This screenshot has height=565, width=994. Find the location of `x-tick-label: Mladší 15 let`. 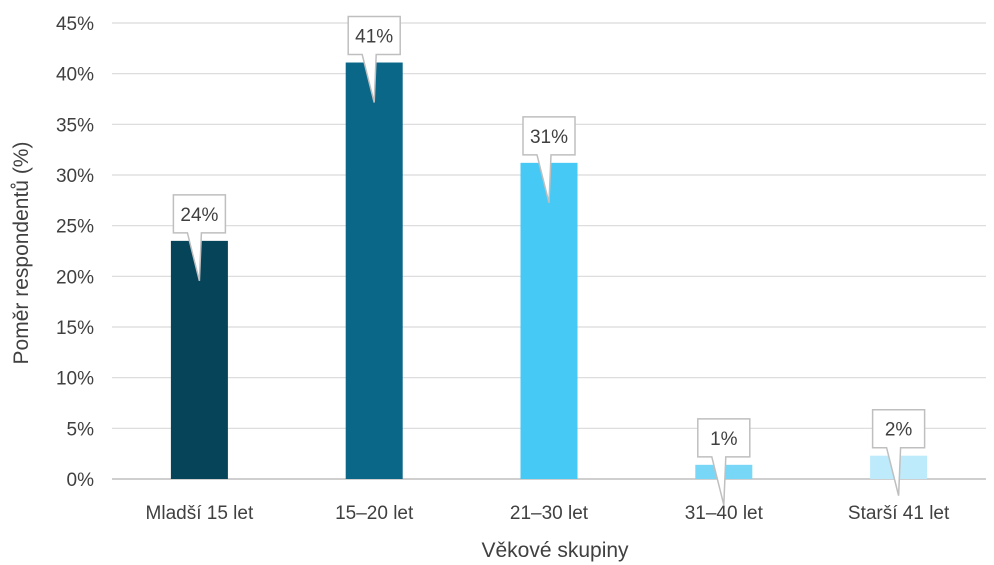

x-tick-label: Mladší 15 let is located at coordinates (200, 513).